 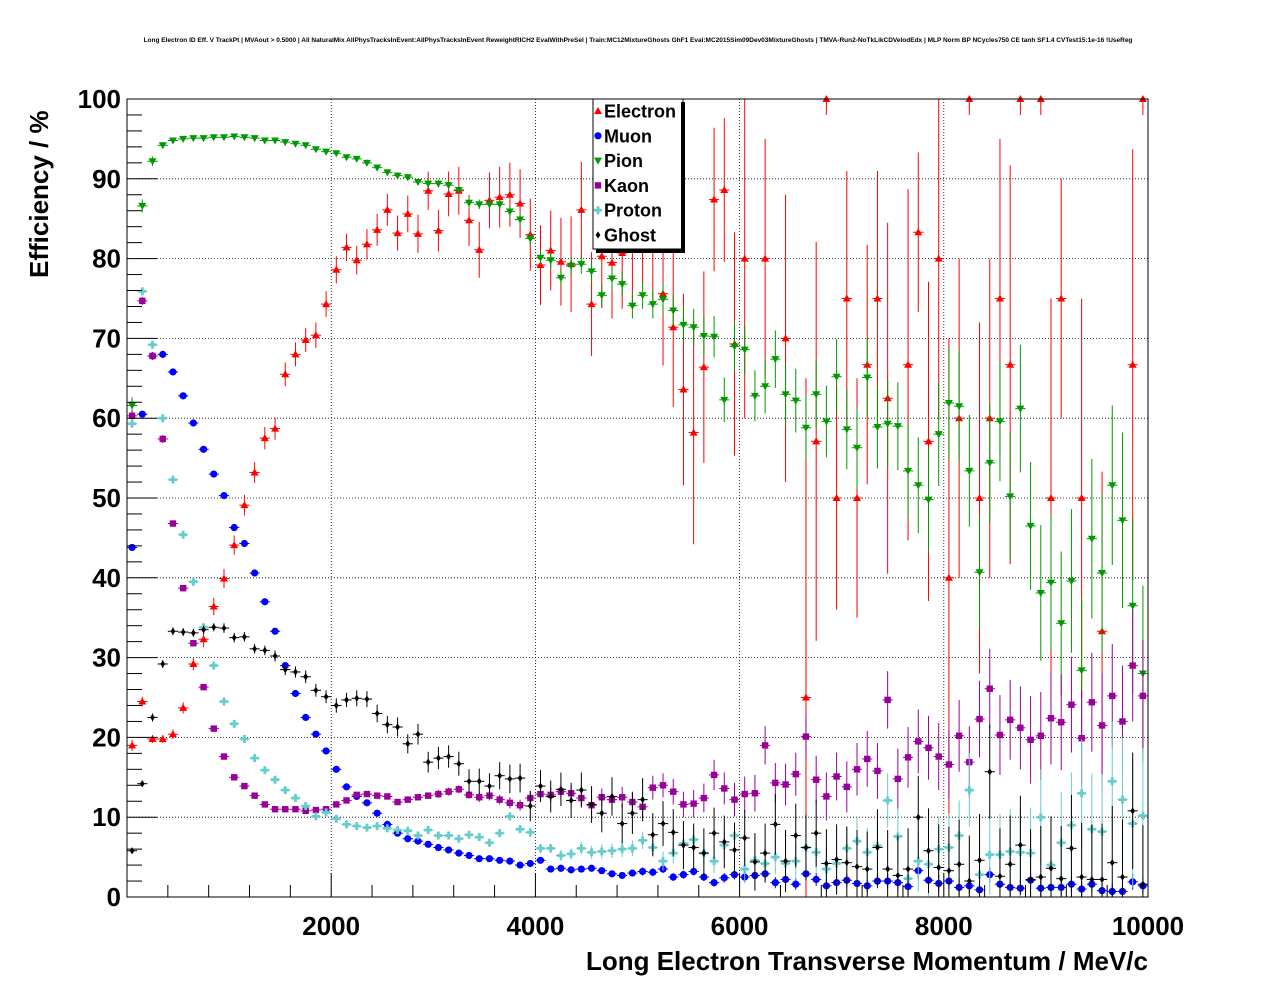 What do you see at coordinates (623, 136) in the screenshot?
I see `legend-entry-muon: Muon` at bounding box center [623, 136].